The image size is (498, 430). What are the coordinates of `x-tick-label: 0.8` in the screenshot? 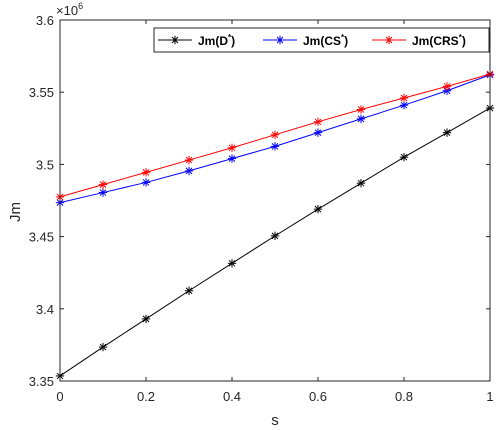 It's located at (404, 396).